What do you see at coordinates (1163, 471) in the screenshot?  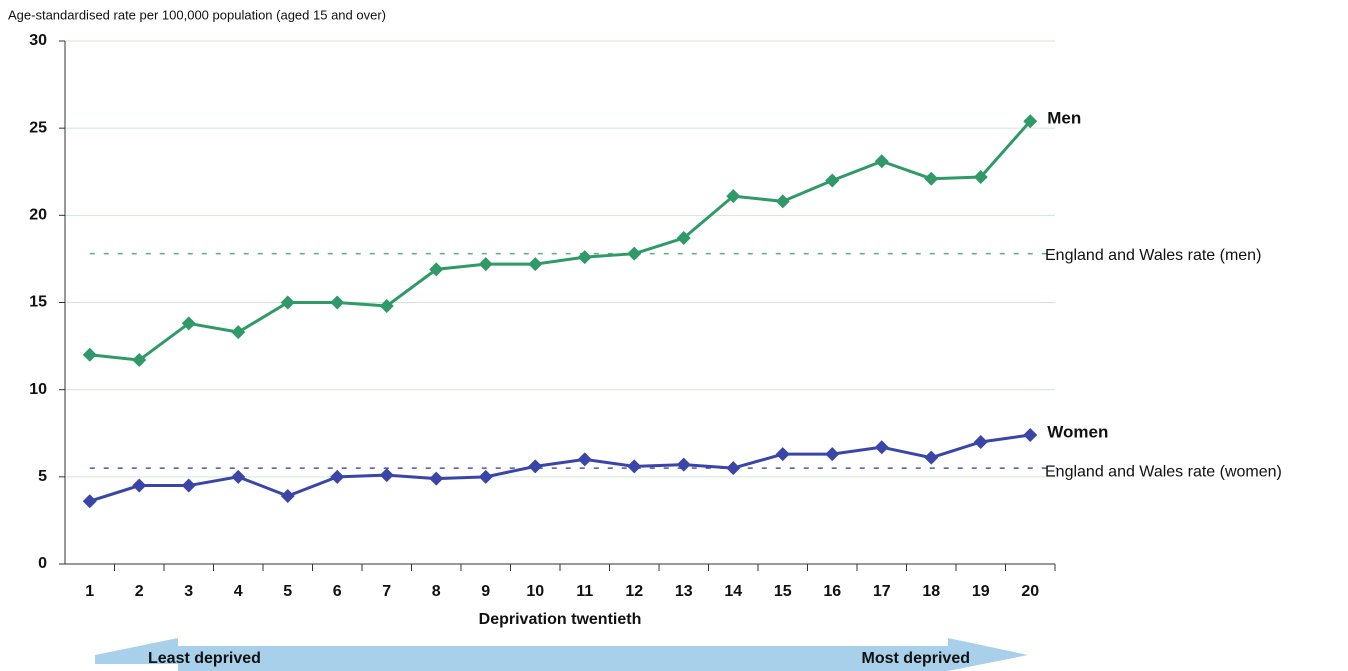 I see `reference-label: England and Wales rate (women)` at bounding box center [1163, 471].